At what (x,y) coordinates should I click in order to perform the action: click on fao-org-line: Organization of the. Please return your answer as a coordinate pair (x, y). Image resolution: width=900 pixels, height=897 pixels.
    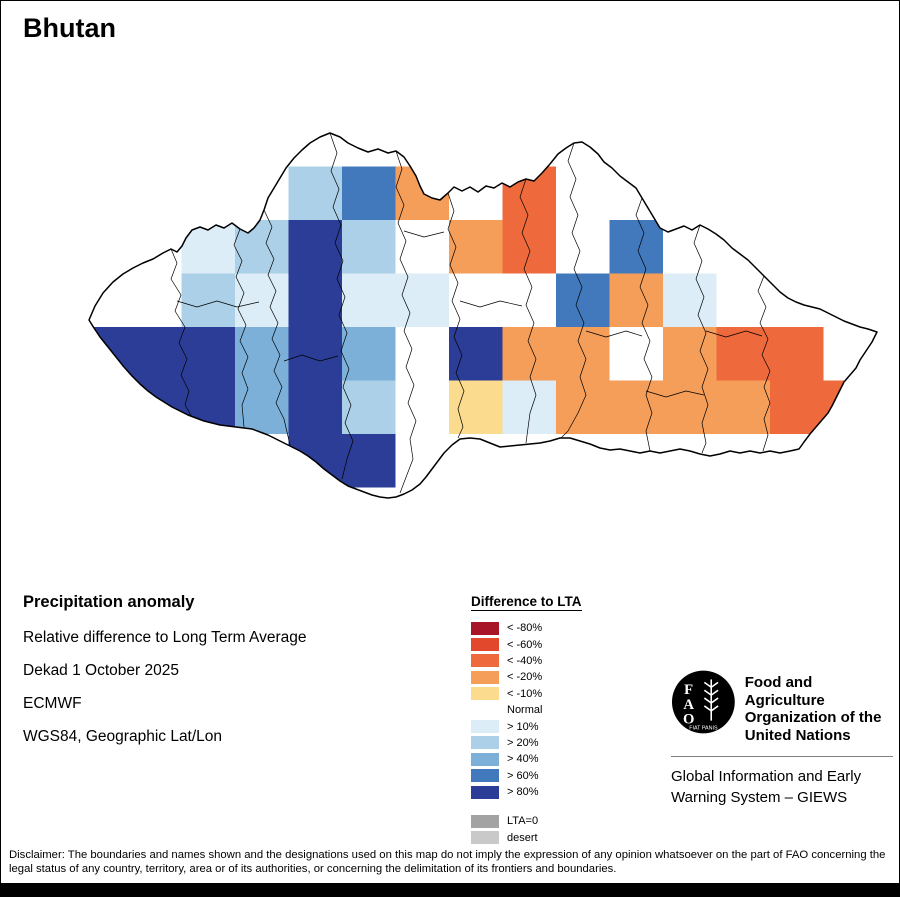
    Looking at the image, I should click on (813, 717).